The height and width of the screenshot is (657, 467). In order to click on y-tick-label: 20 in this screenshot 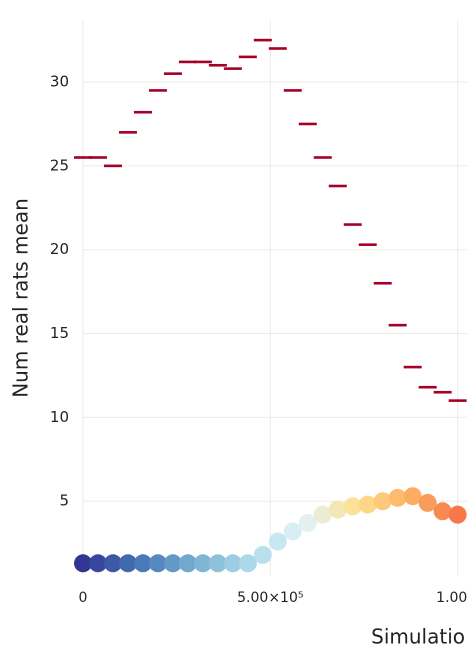, I will do `click(59, 249)`.